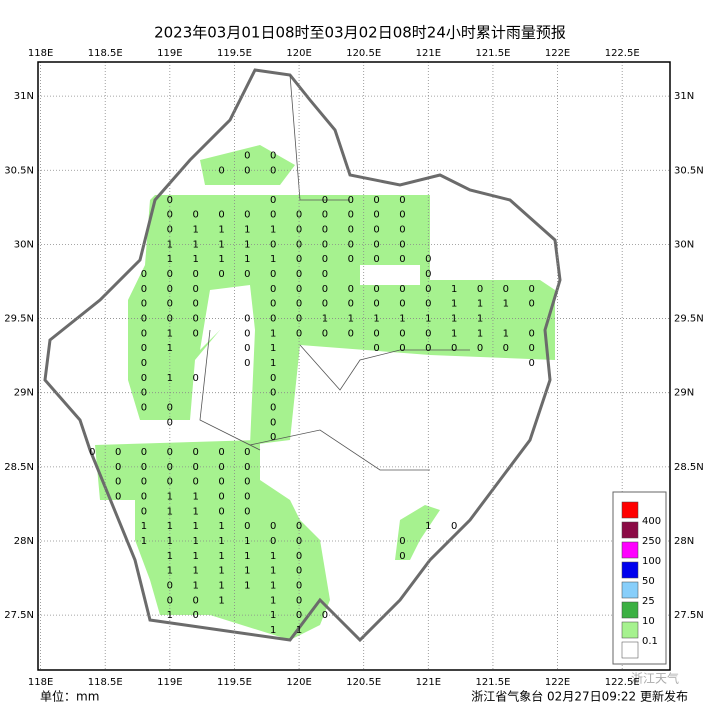 The image size is (710, 714). I want to click on x-tick-label: 118.5E, so click(105, 53).